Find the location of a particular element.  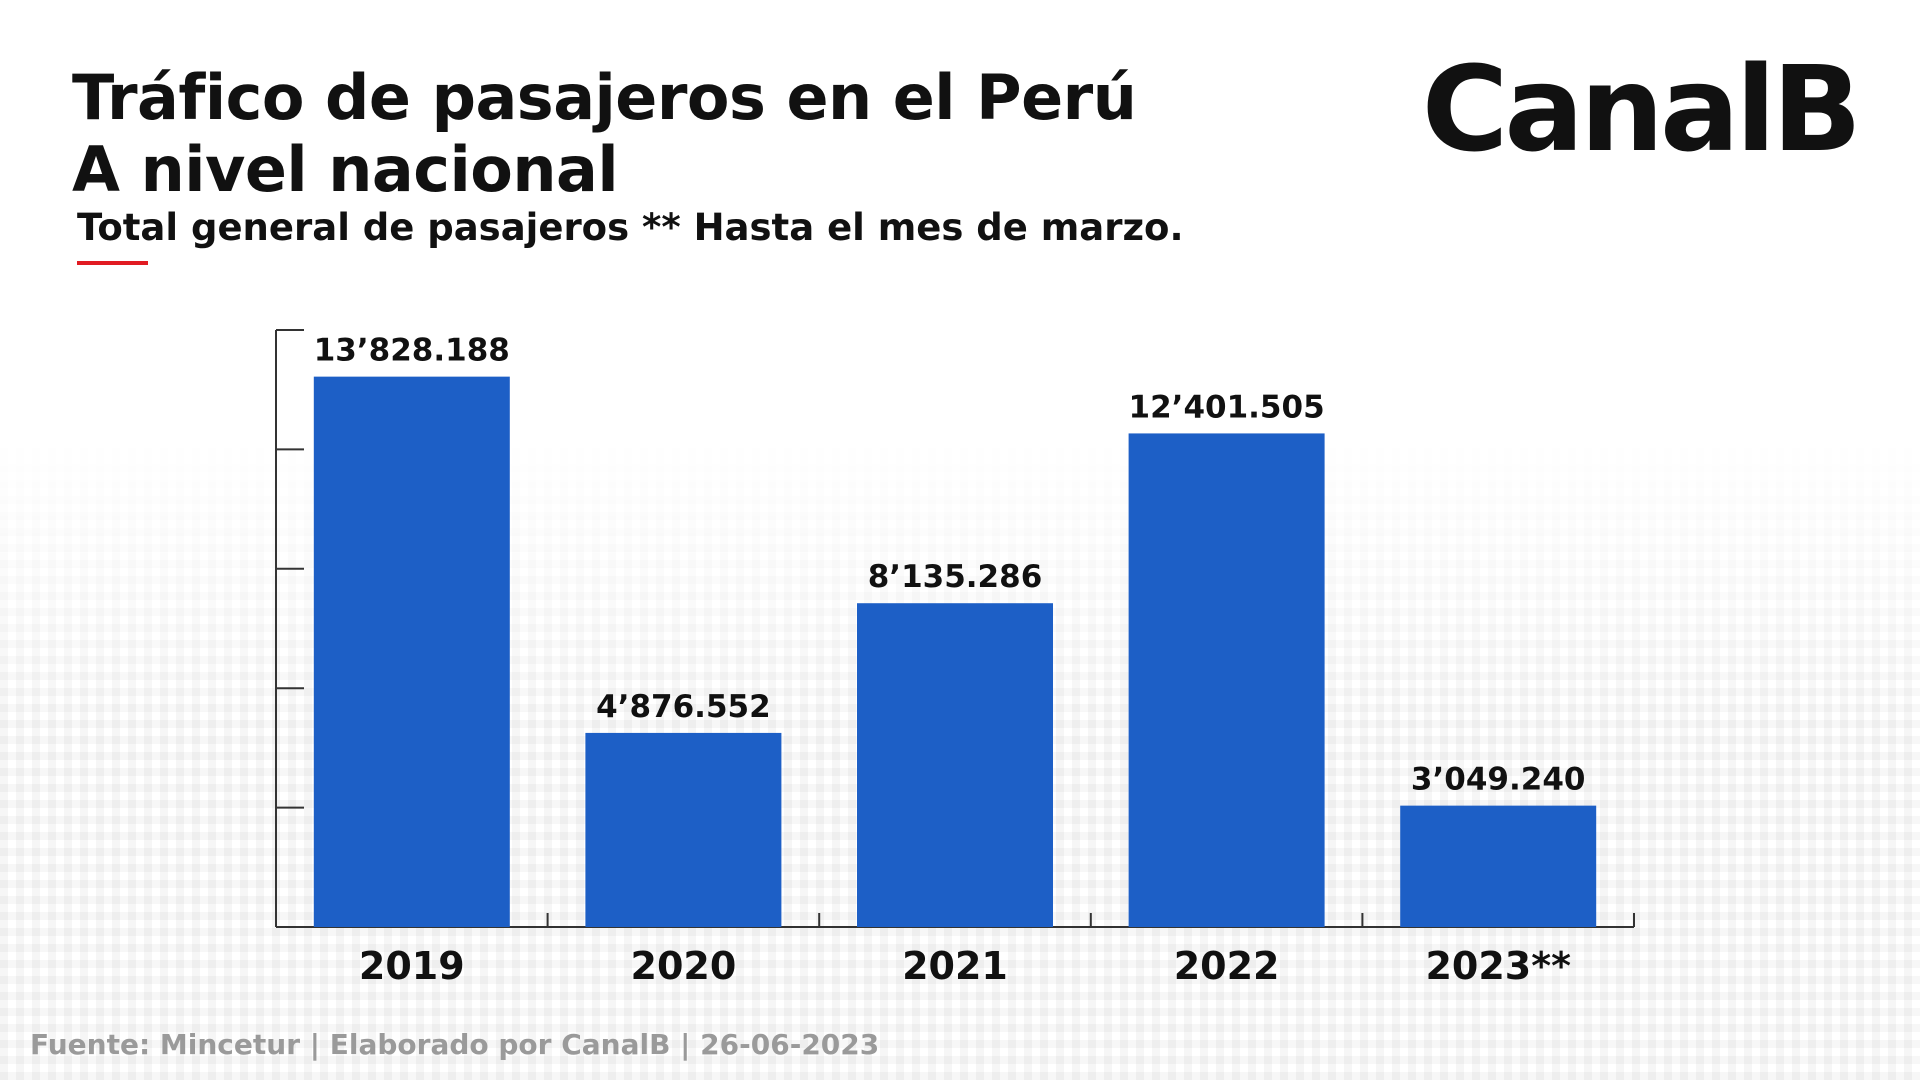

bar-2020 is located at coordinates (683, 829).